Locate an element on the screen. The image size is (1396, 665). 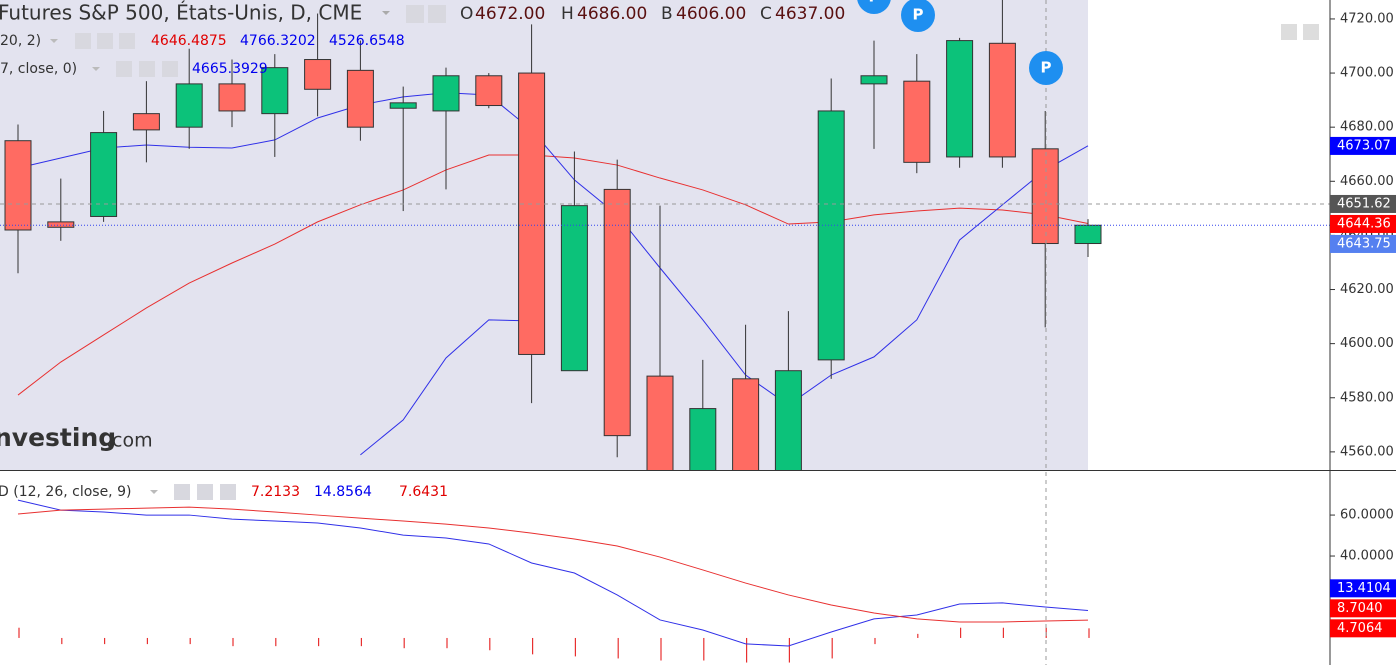
value-tag-label: 13.4104 is located at coordinates (1364, 588).